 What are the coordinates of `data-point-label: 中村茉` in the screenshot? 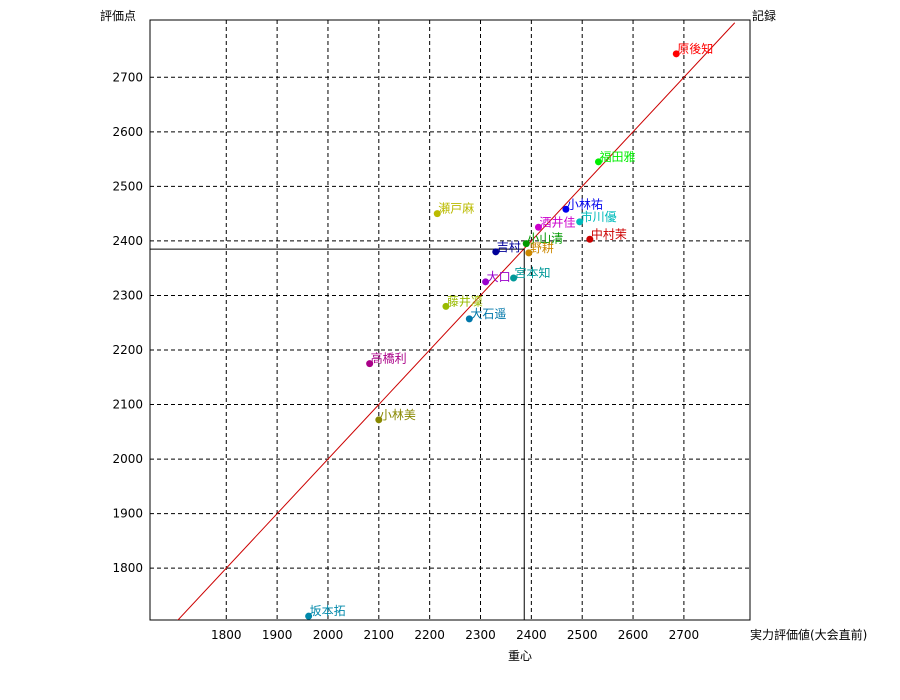 It's located at (609, 233).